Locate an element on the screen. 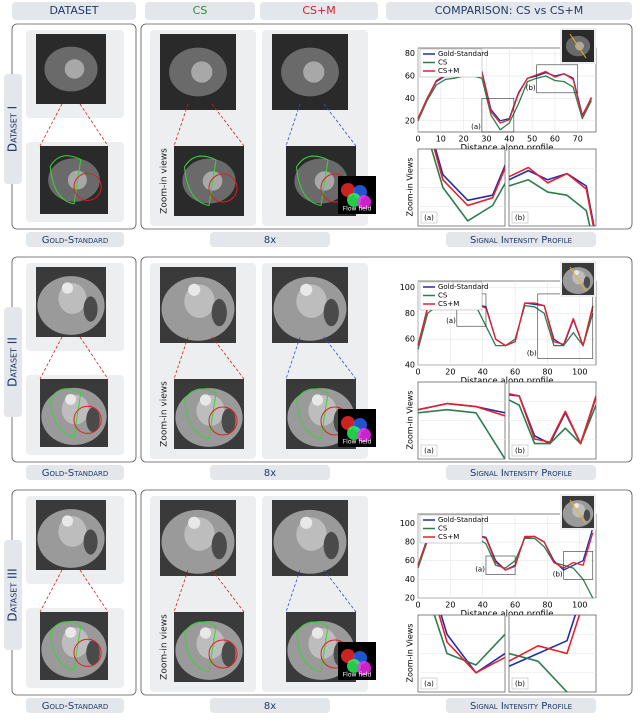  dataset-label: Dataset I is located at coordinates (13, 129).